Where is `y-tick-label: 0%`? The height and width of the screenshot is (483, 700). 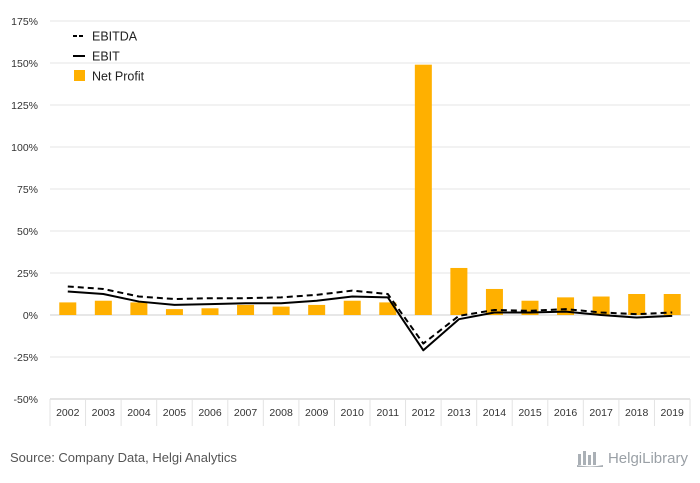 y-tick-label: 0% is located at coordinates (30, 316).